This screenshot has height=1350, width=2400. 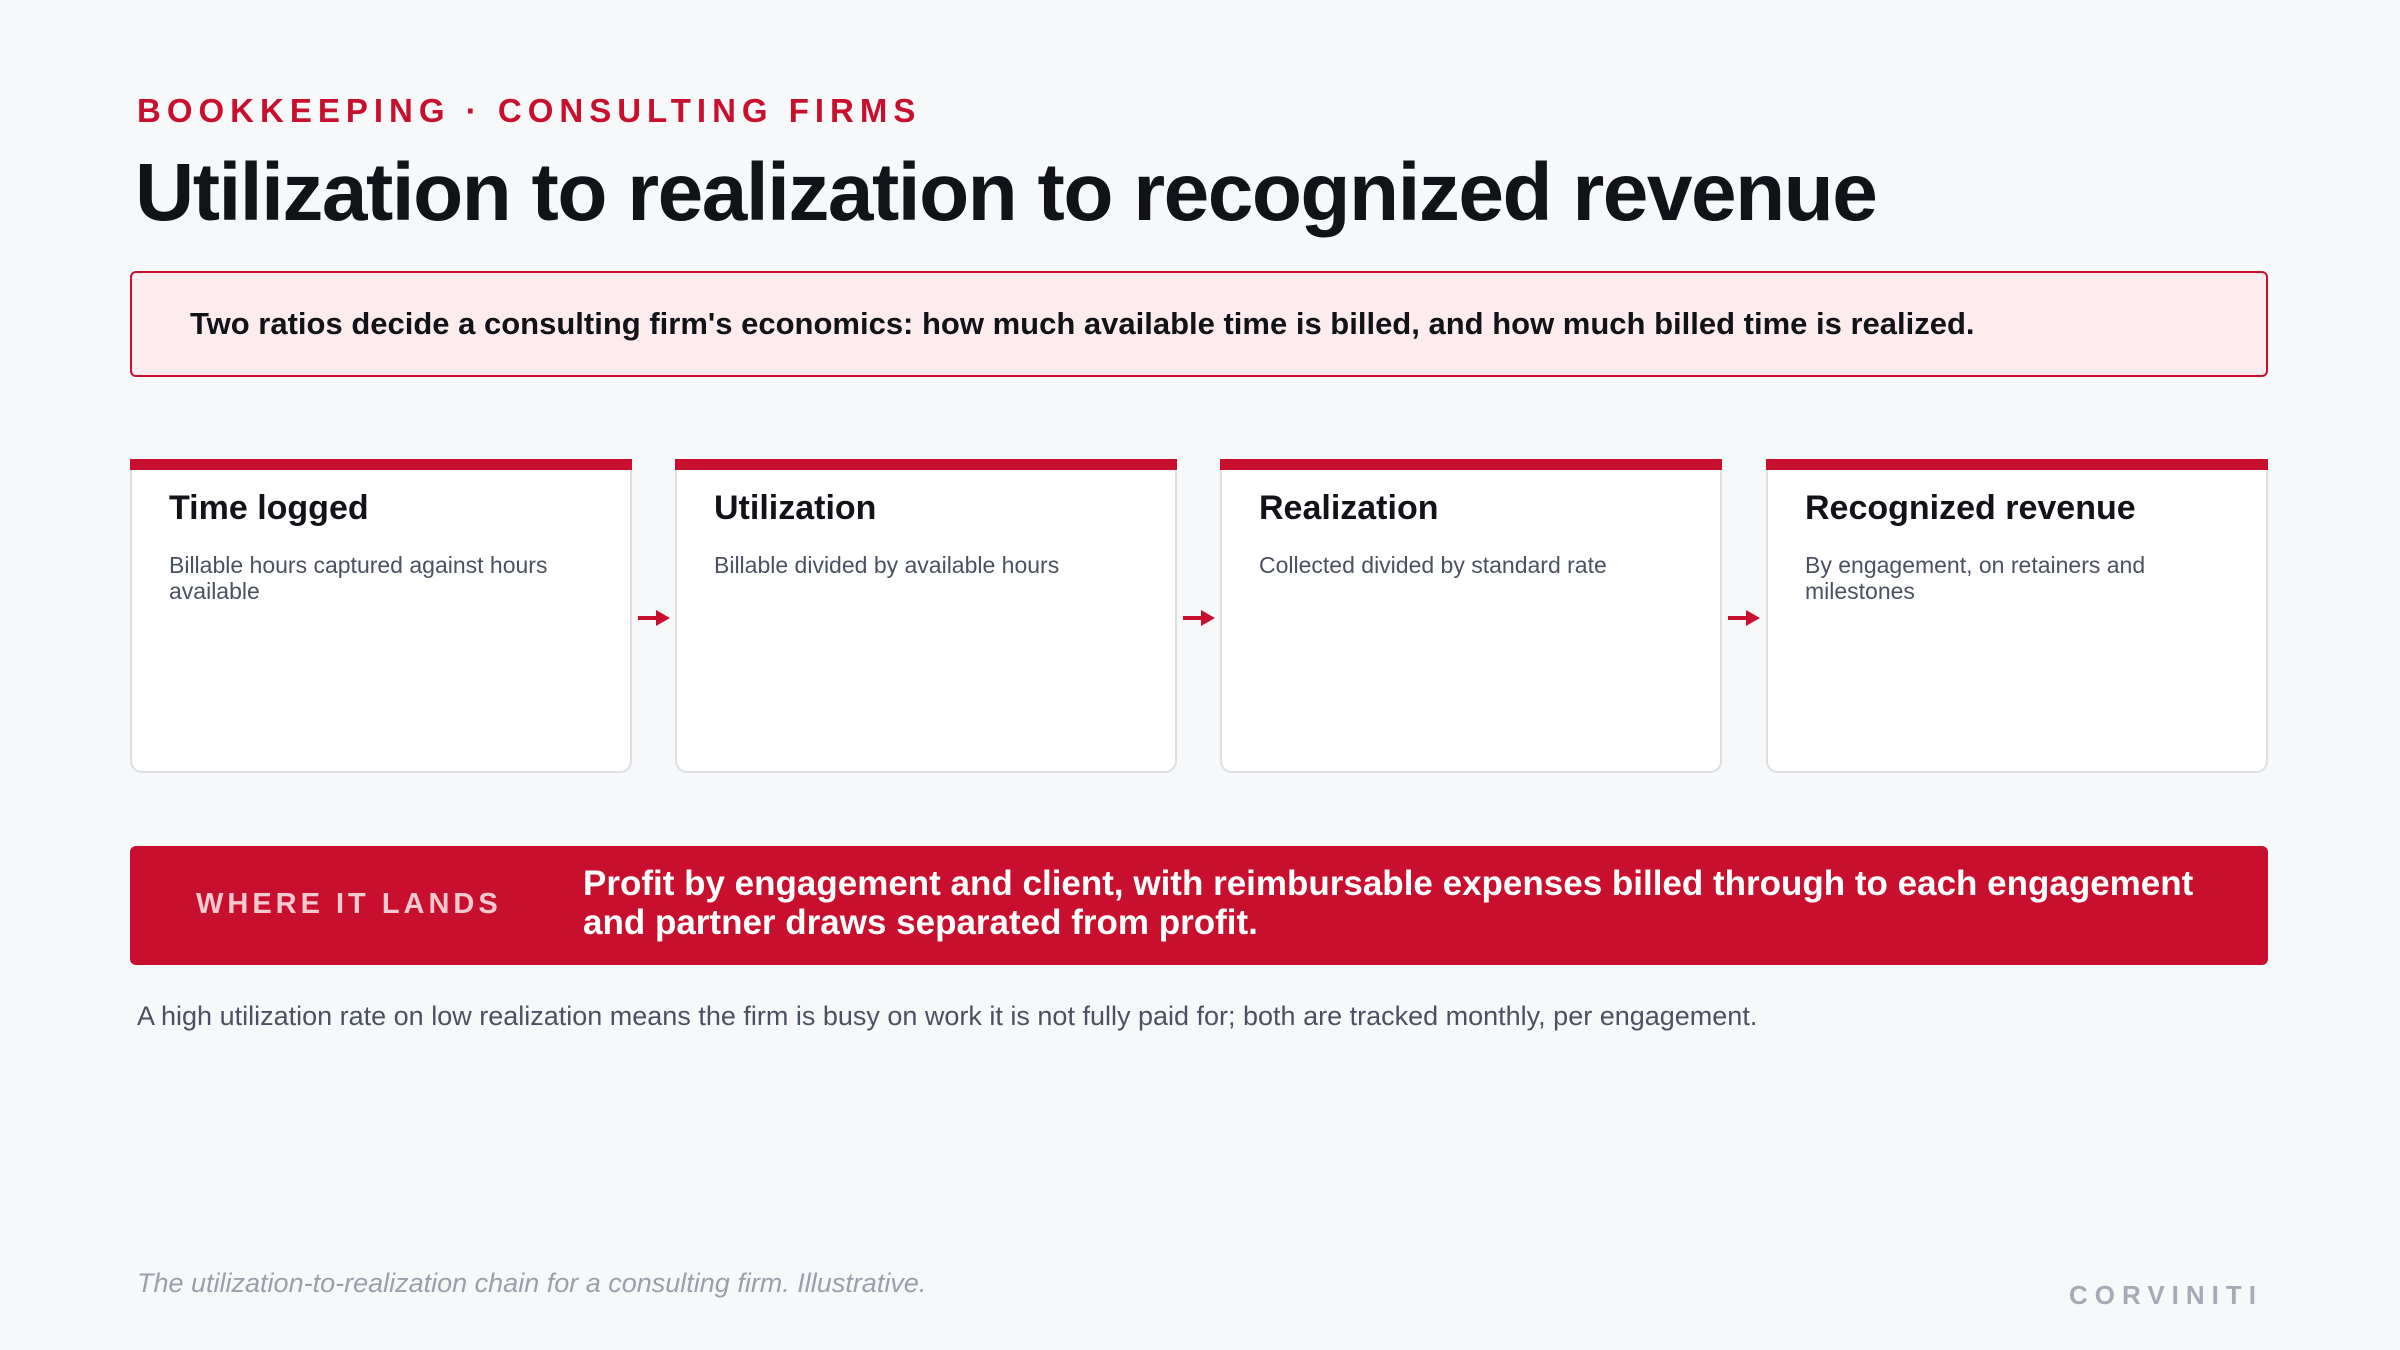 What do you see at coordinates (795, 508) in the screenshot?
I see `step-title: Utilization` at bounding box center [795, 508].